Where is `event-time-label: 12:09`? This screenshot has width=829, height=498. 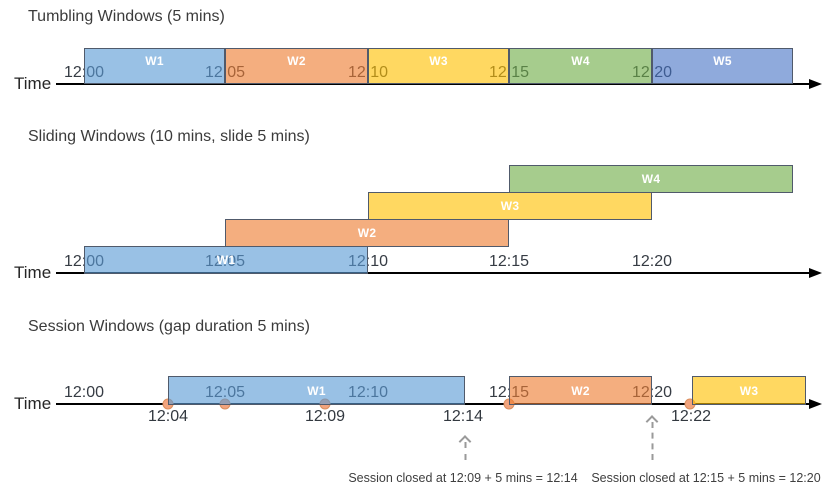 event-time-label: 12:09 is located at coordinates (325, 416).